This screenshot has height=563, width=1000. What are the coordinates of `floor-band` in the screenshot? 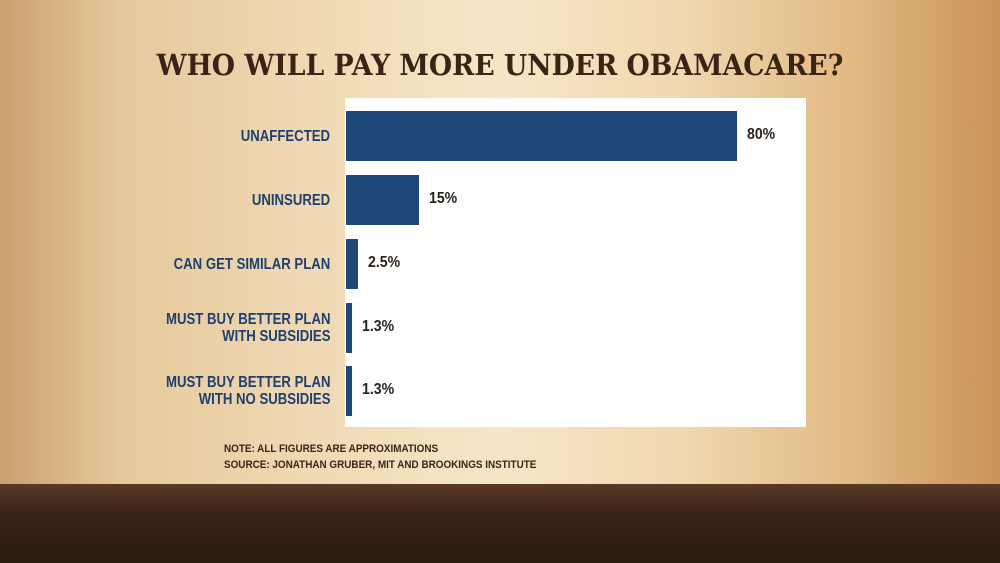 It's located at (500, 523).